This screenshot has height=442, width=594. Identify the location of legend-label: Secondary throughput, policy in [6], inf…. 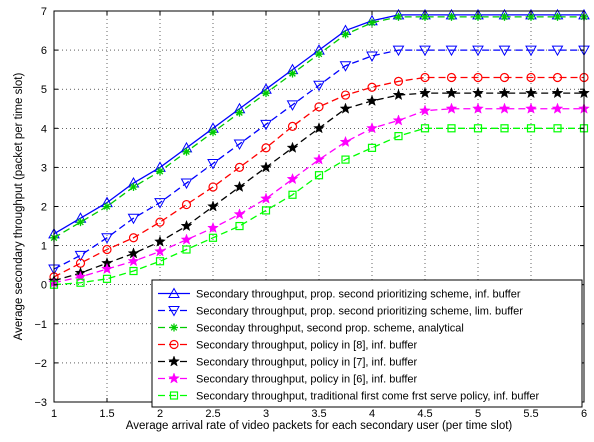
(306, 380).